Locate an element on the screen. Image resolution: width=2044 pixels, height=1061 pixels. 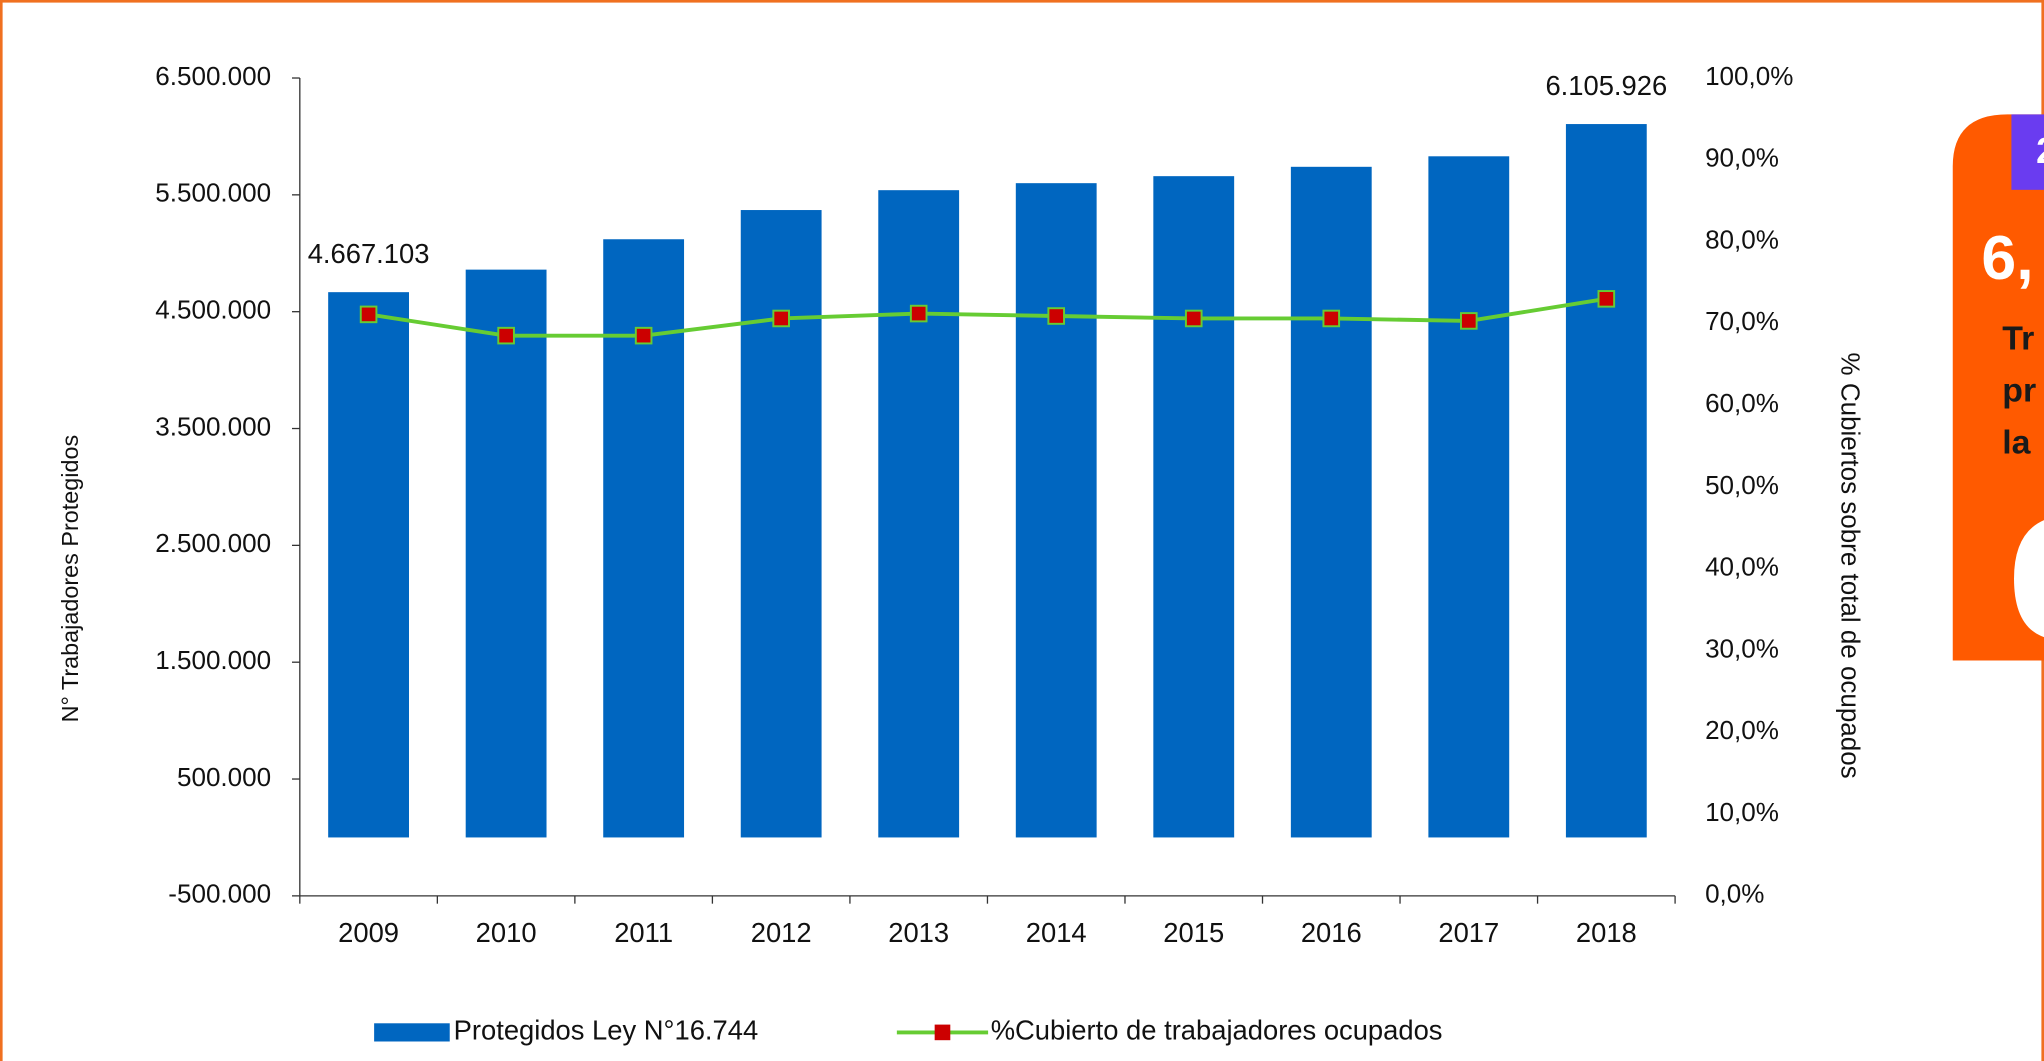
y2-tick-label: 10,0% is located at coordinates (1742, 812).